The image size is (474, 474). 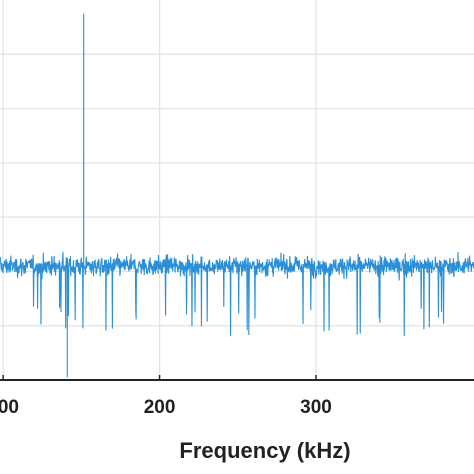 What do you see at coordinates (264, 450) in the screenshot?
I see `x-axis-title: Frequency (kHz)` at bounding box center [264, 450].